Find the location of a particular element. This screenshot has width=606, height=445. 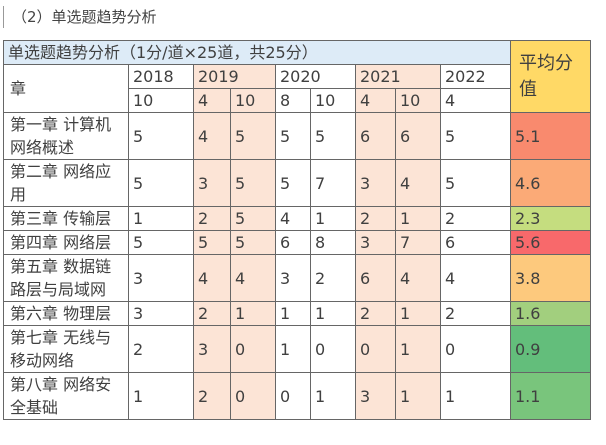

year-header: 2020 is located at coordinates (315, 76).